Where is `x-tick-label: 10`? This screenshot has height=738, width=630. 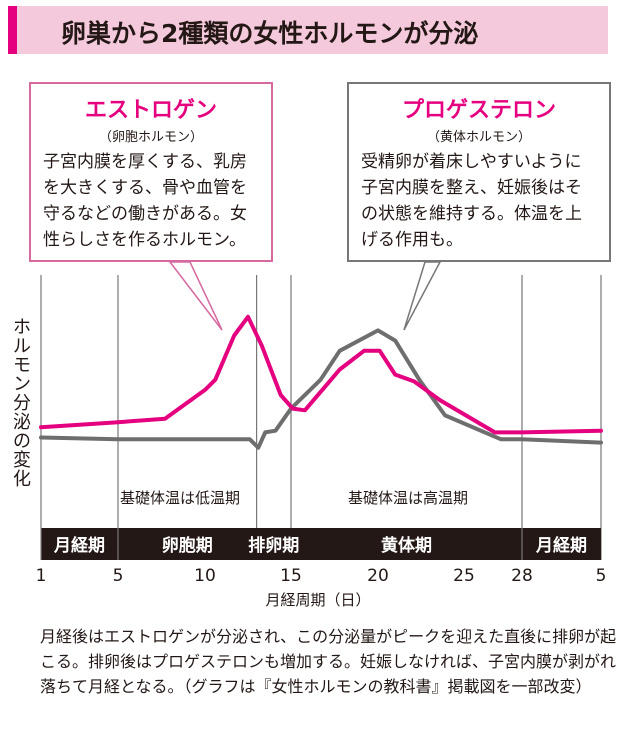 x-tick-label: 10 is located at coordinates (205, 576).